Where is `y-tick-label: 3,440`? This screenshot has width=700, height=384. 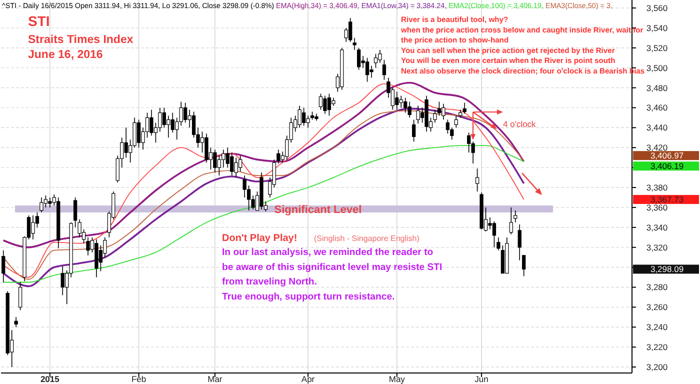 y-tick-label: 3,440 is located at coordinates (657, 127).